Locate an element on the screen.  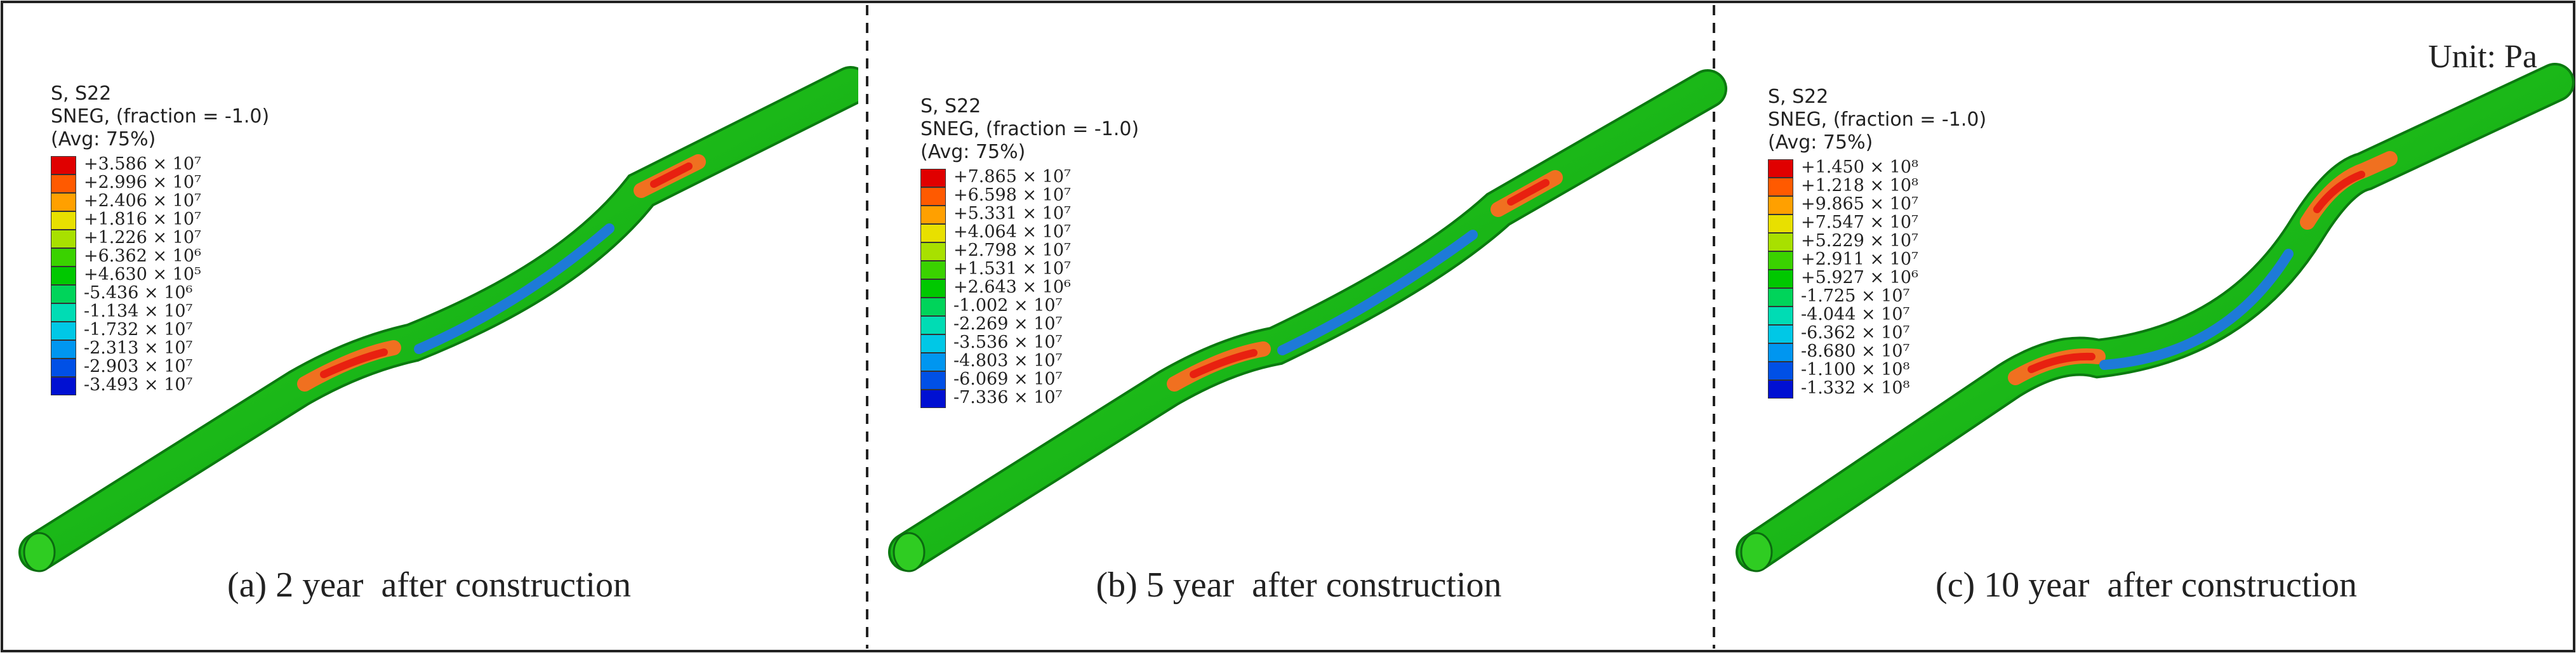
legend-a-value-0: +3.586 × 10⁷ is located at coordinates (142, 164).